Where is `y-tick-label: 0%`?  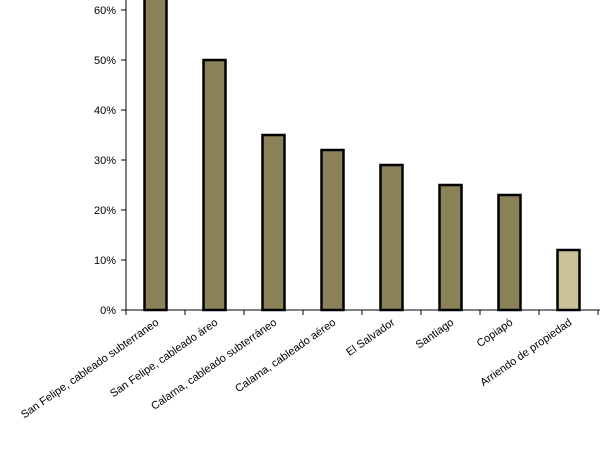 y-tick-label: 0% is located at coordinates (108, 311).